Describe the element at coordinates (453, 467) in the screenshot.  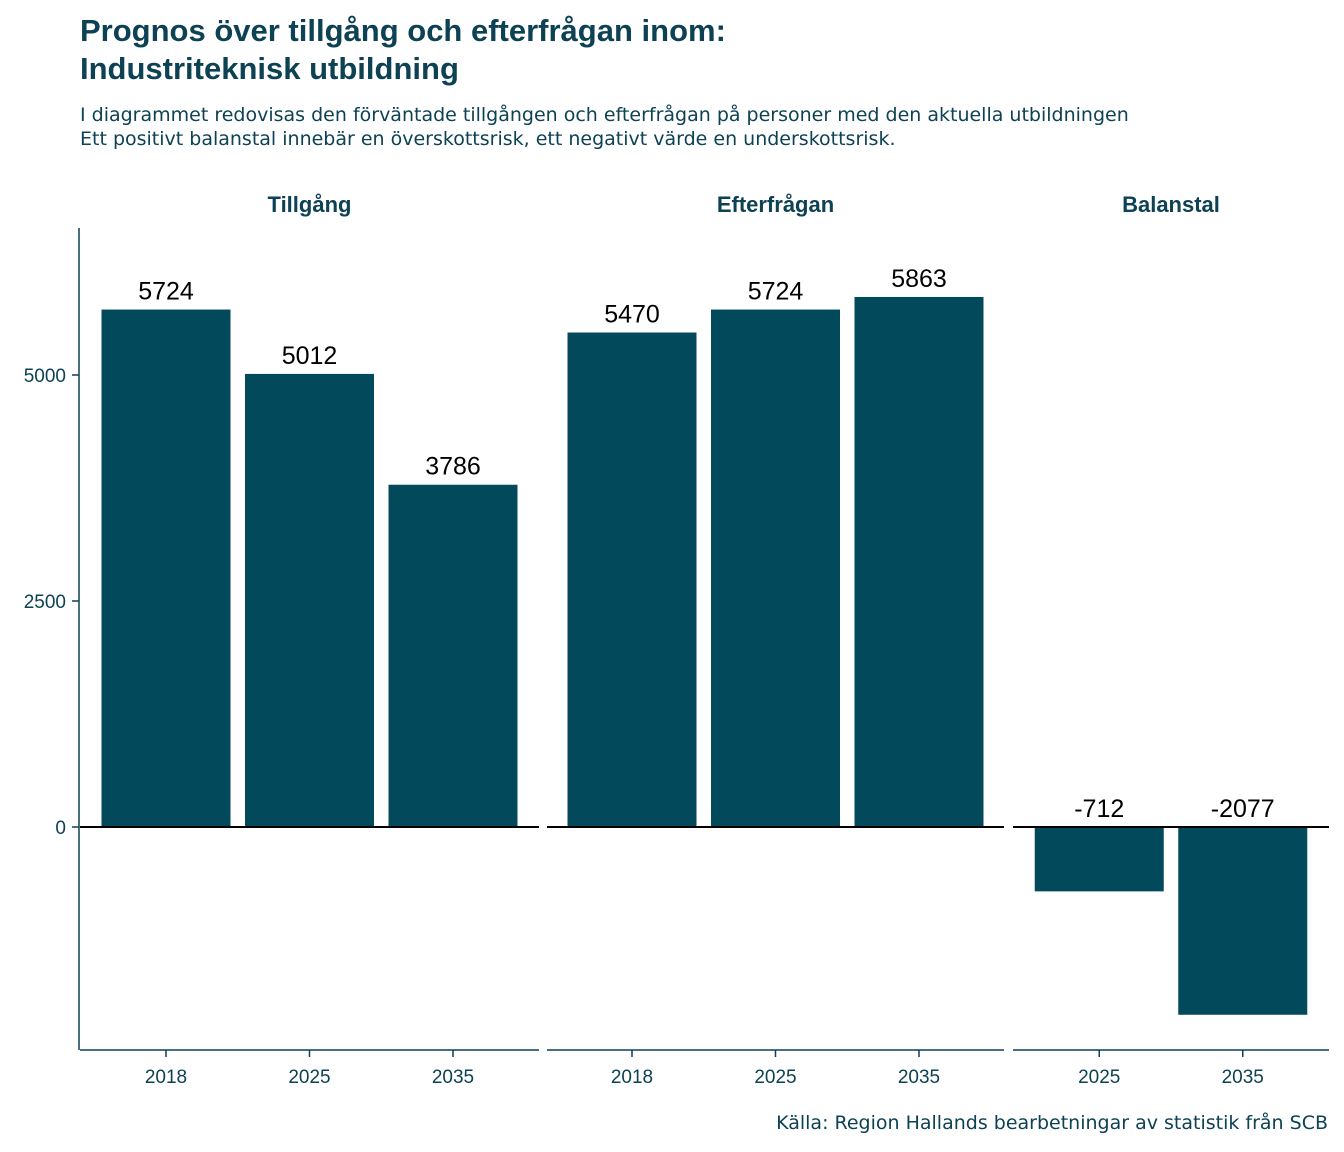
I see `data-label: 3786` at that location.